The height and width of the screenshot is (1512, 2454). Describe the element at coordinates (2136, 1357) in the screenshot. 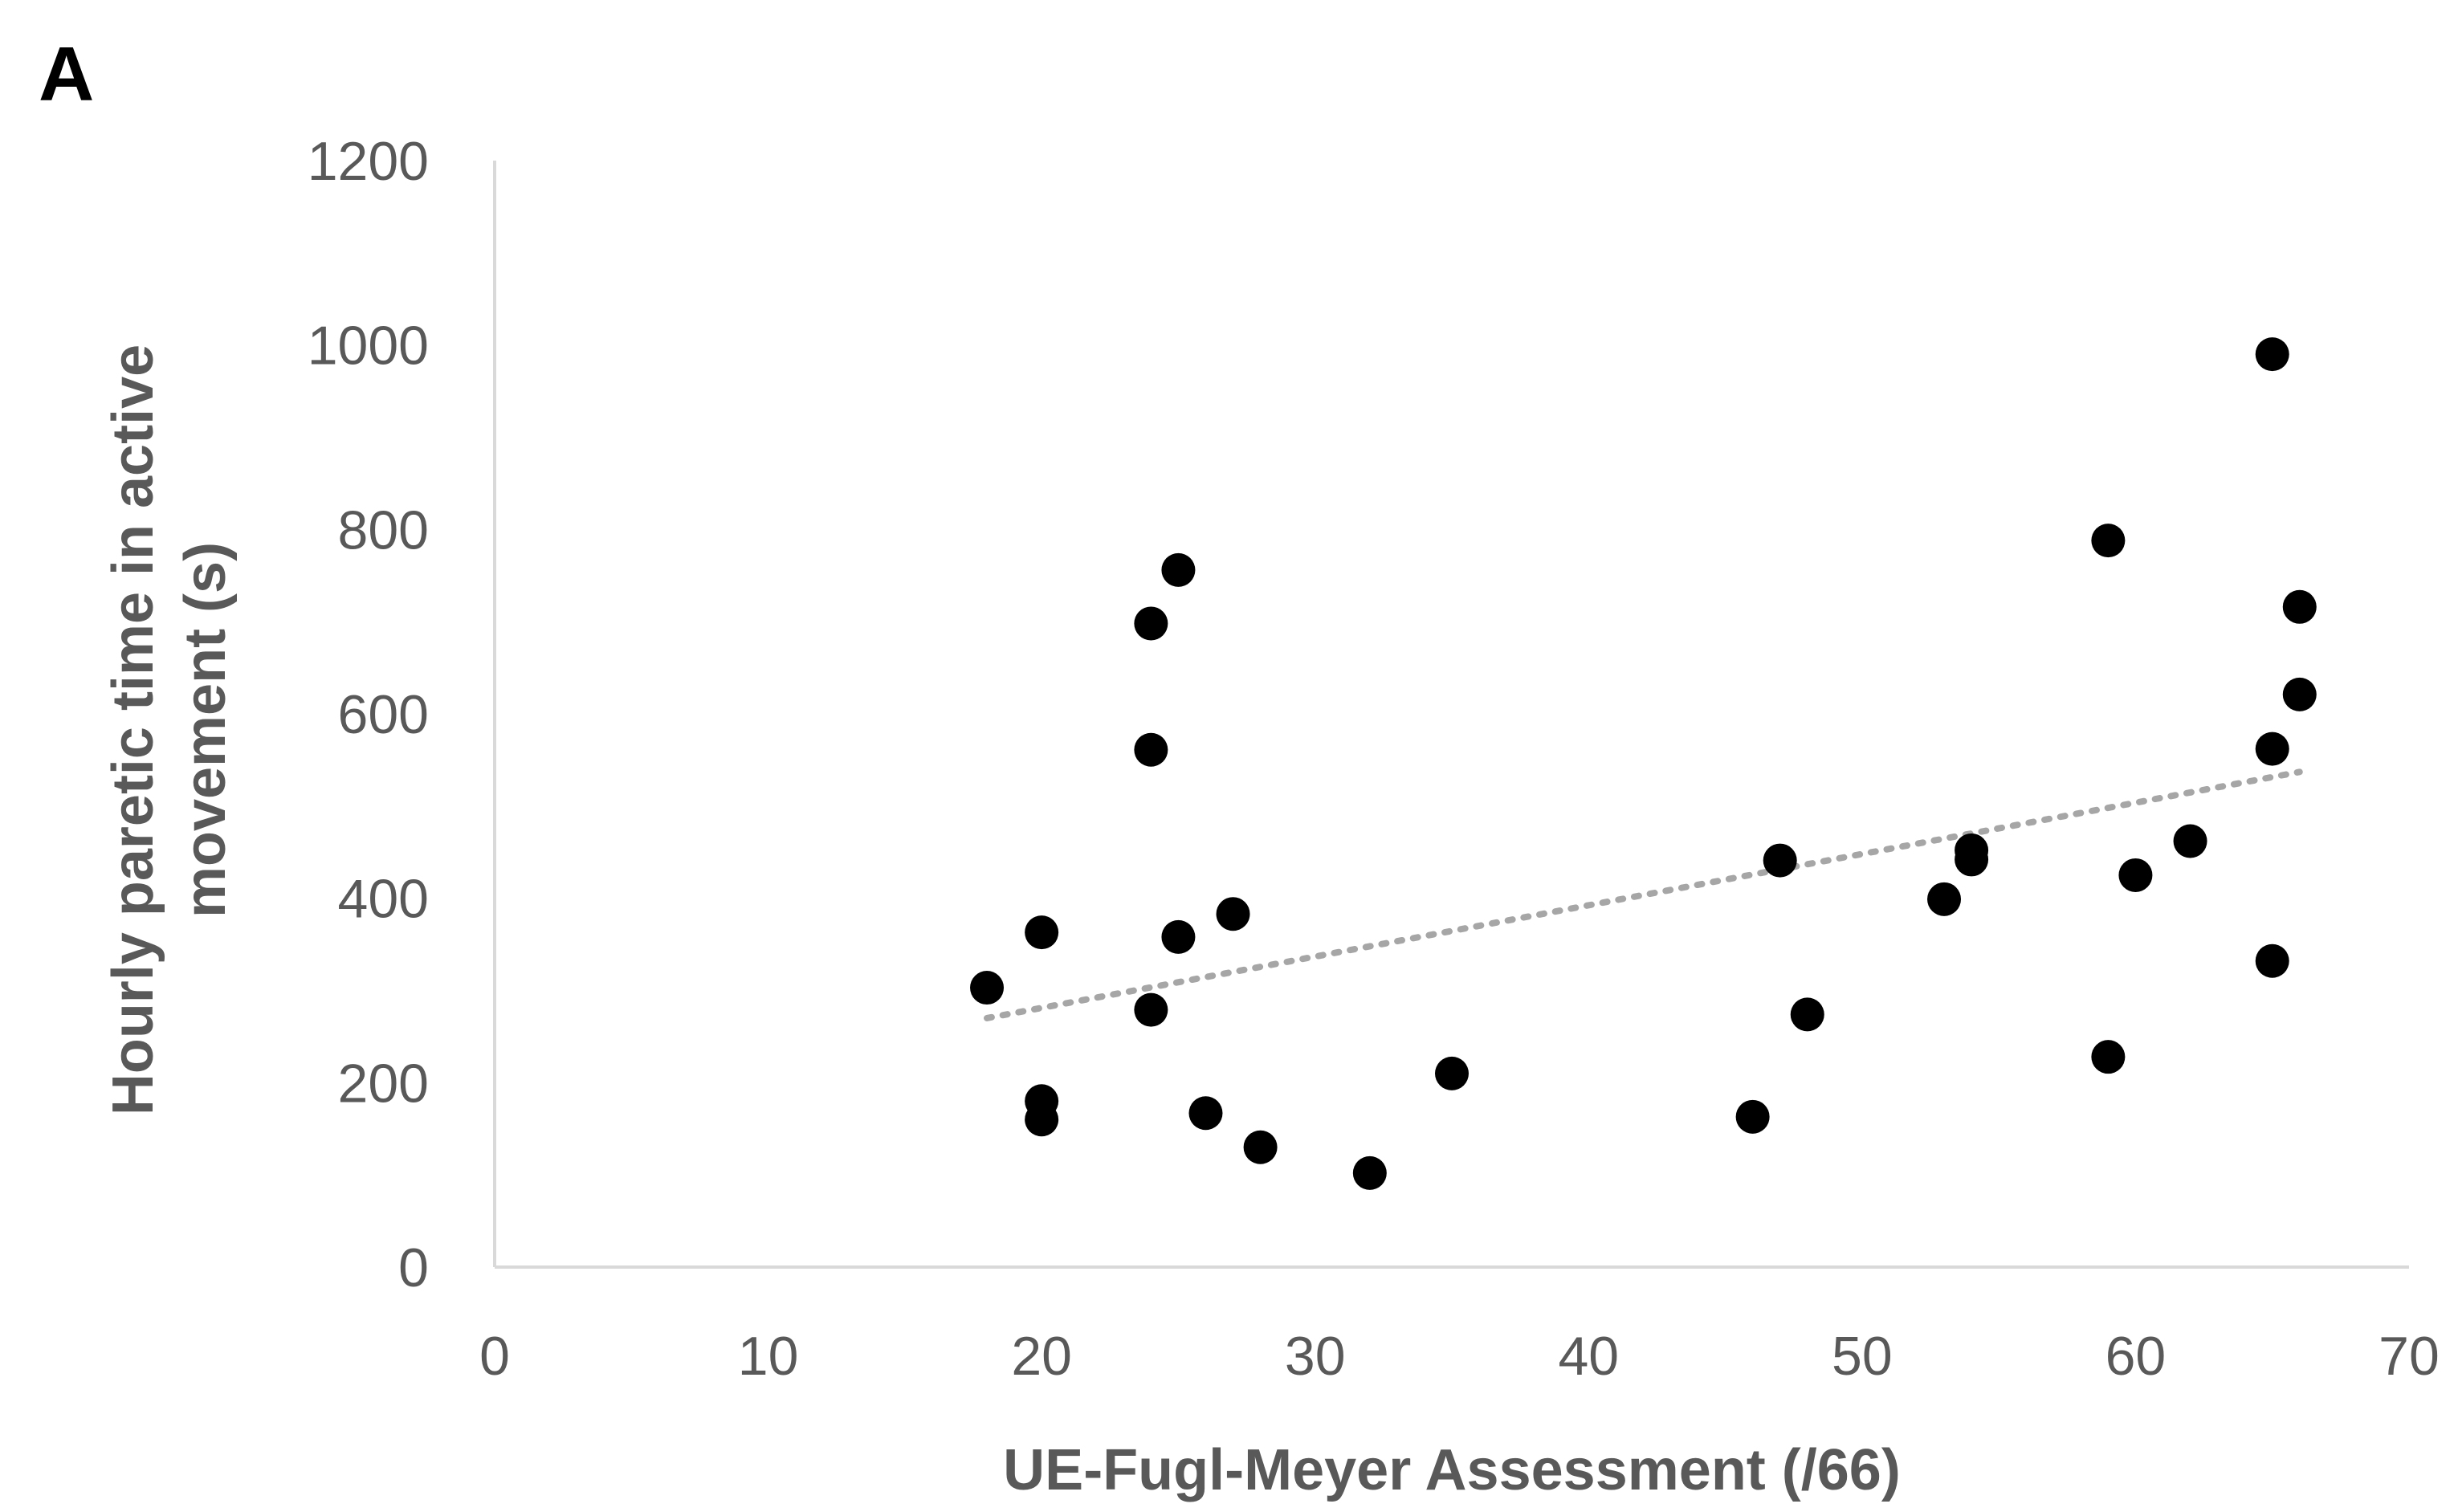

I see `x-tick-label: 60` at that location.